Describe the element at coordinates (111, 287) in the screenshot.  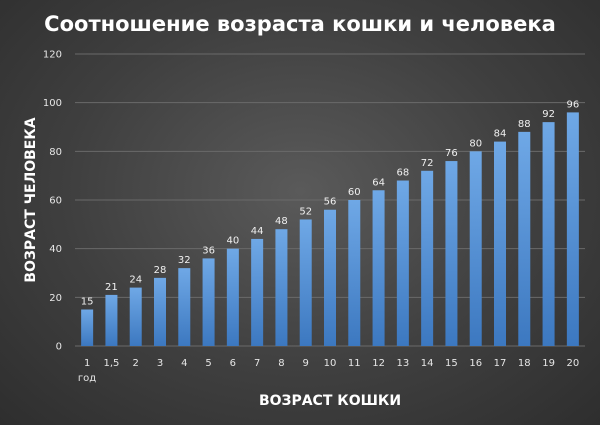
I see `data-label: 21` at that location.